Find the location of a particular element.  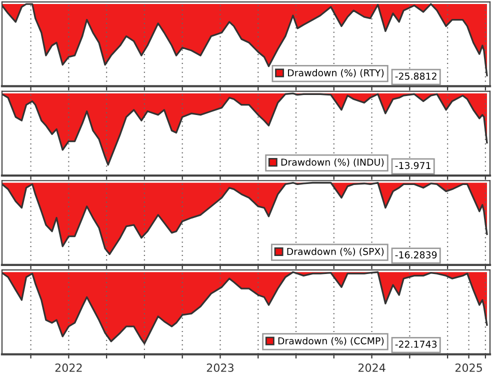

legend-label: Drawdown (%) (CCMP) is located at coordinates (331, 341).